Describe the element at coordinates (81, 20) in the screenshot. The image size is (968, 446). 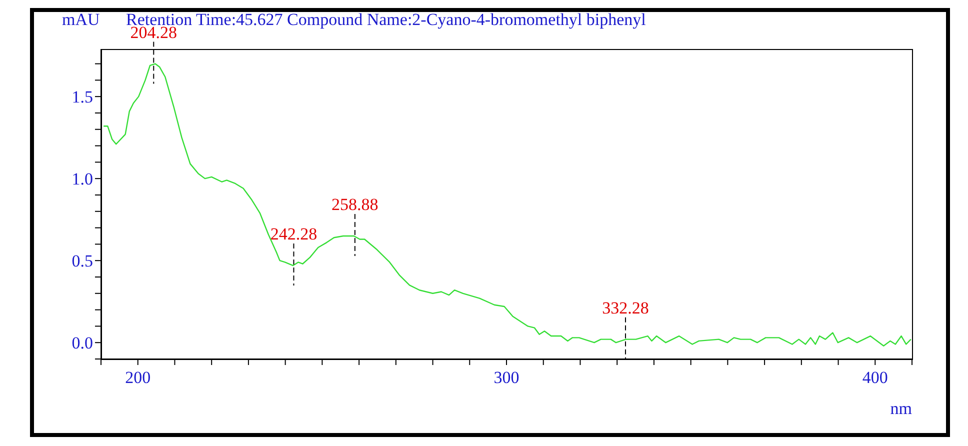
I see `y-axis-title: mAU` at that location.